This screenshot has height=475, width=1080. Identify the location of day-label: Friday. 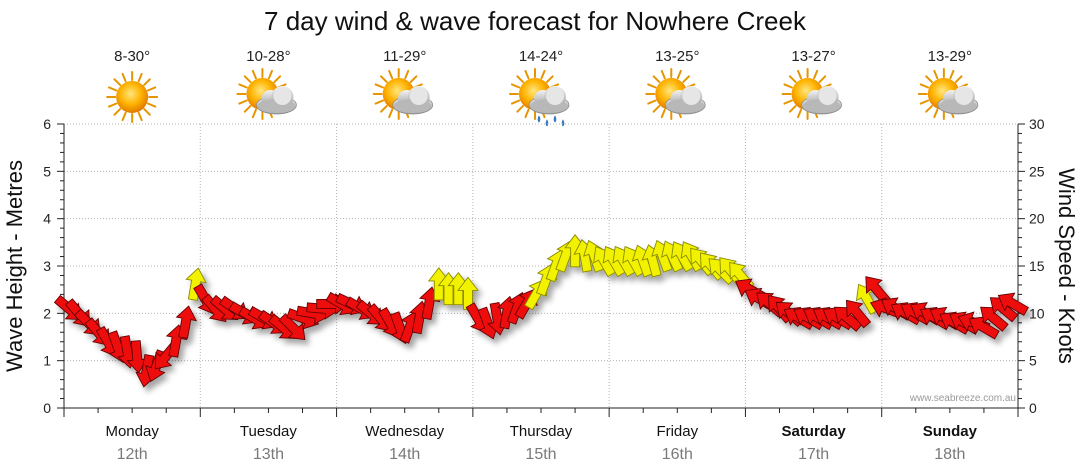
(677, 431).